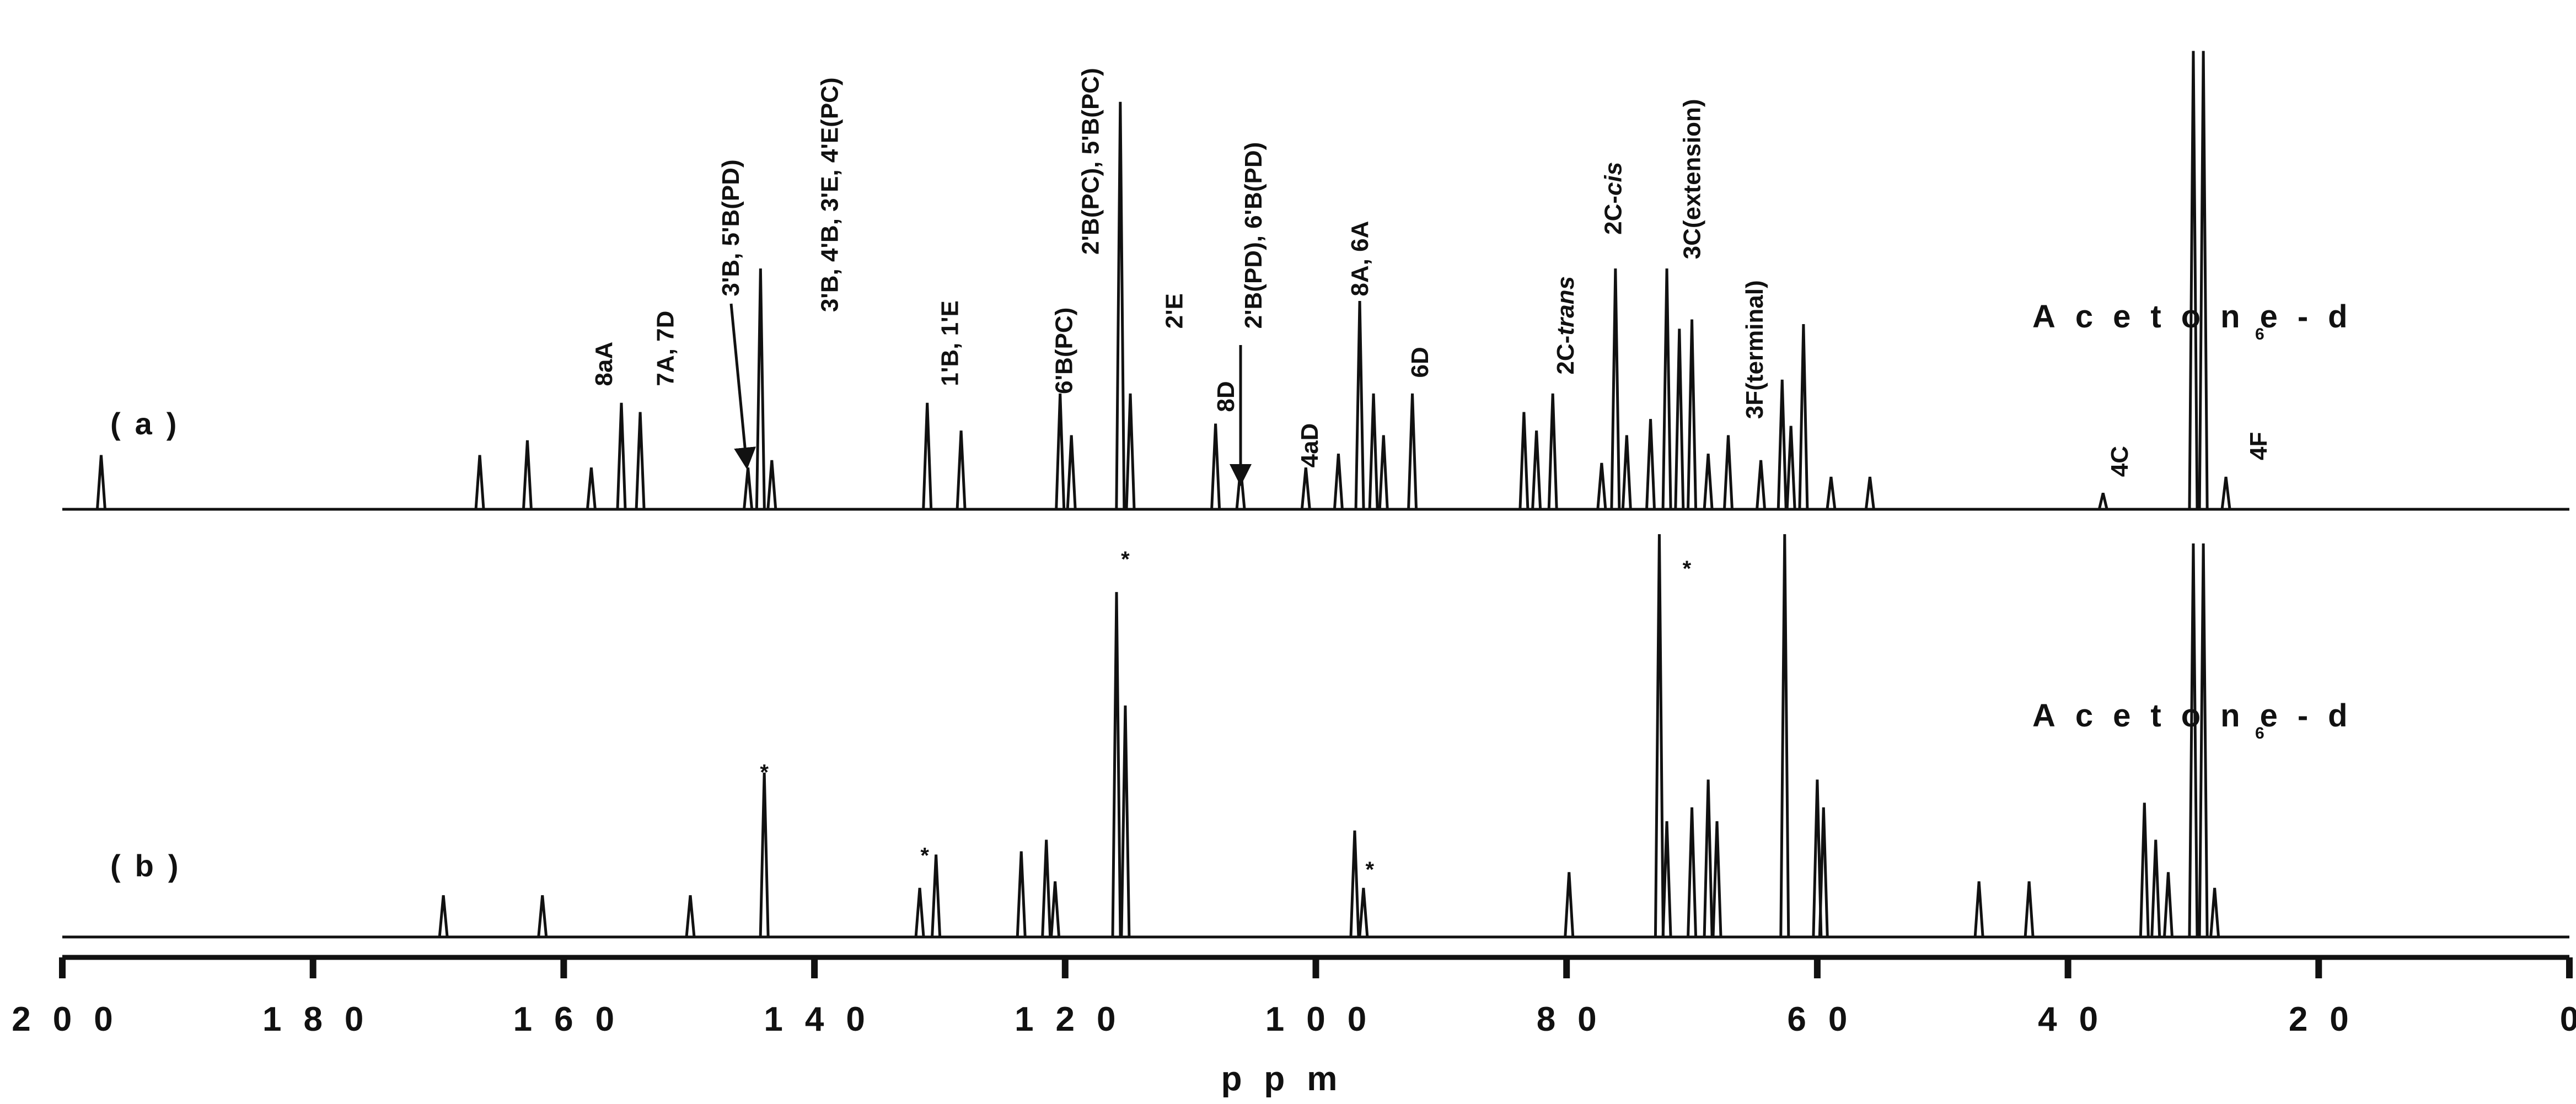 The width and height of the screenshot is (2576, 1104). What do you see at coordinates (1226, 396) in the screenshot?
I see `peak-label: 8D` at bounding box center [1226, 396].